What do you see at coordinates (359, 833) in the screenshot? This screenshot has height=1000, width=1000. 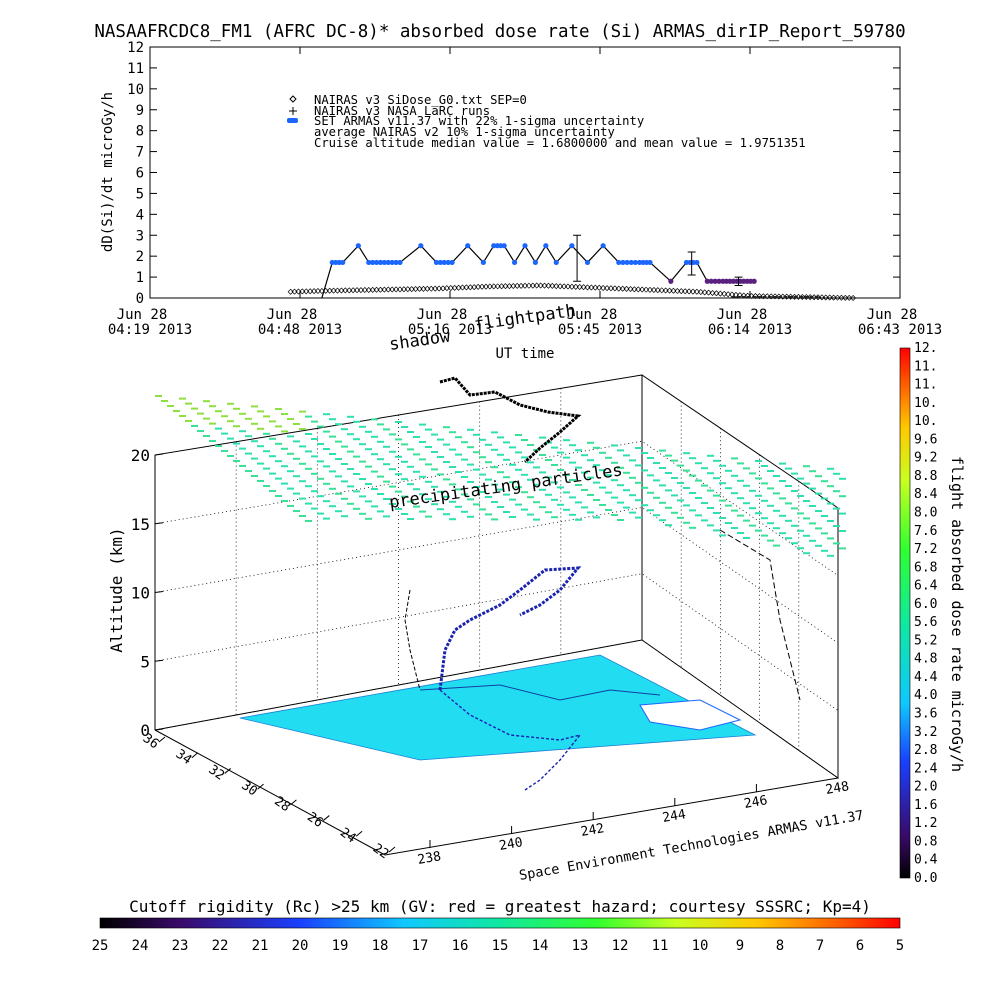 I see `lat-tick` at bounding box center [359, 833].